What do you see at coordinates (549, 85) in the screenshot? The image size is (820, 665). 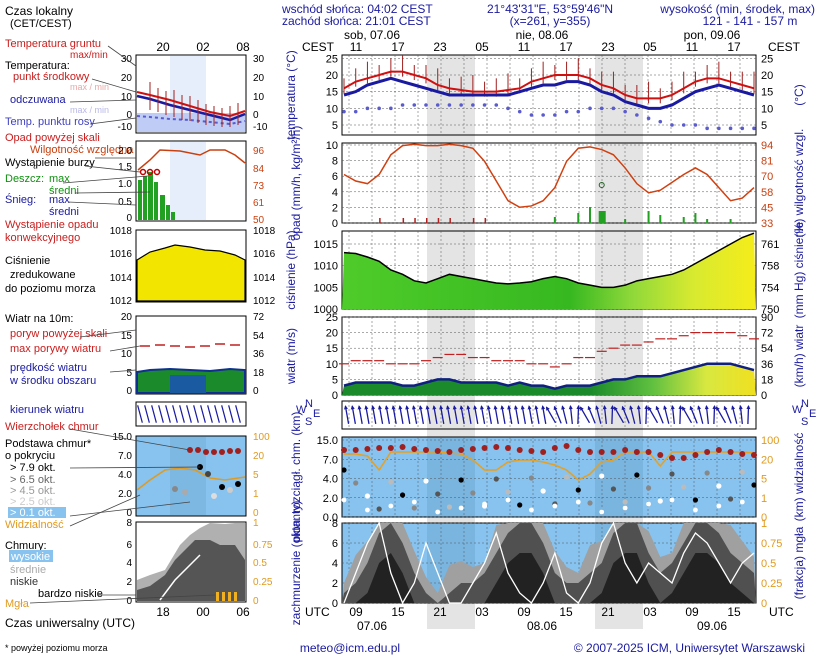 I see `temperature-line` at bounding box center [549, 85].